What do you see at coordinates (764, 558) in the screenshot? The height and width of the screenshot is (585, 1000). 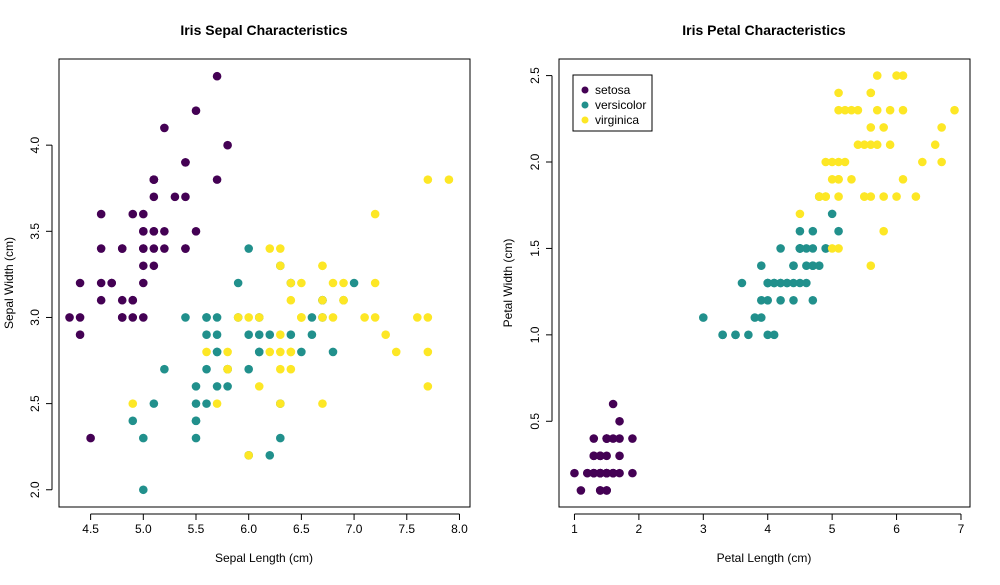 I see `x-axis-label: Petal Length (cm)` at bounding box center [764, 558].